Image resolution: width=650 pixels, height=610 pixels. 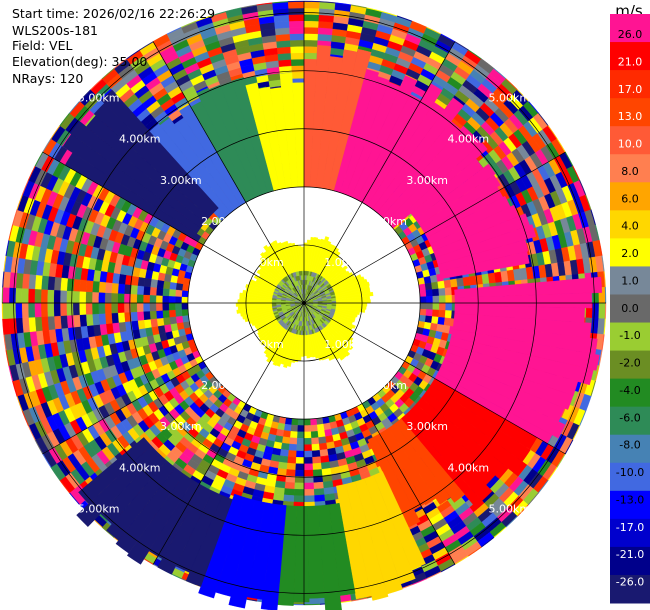 What do you see at coordinates (304, 302) in the screenshot?
I see `inner-velocity-layer` at bounding box center [304, 302].